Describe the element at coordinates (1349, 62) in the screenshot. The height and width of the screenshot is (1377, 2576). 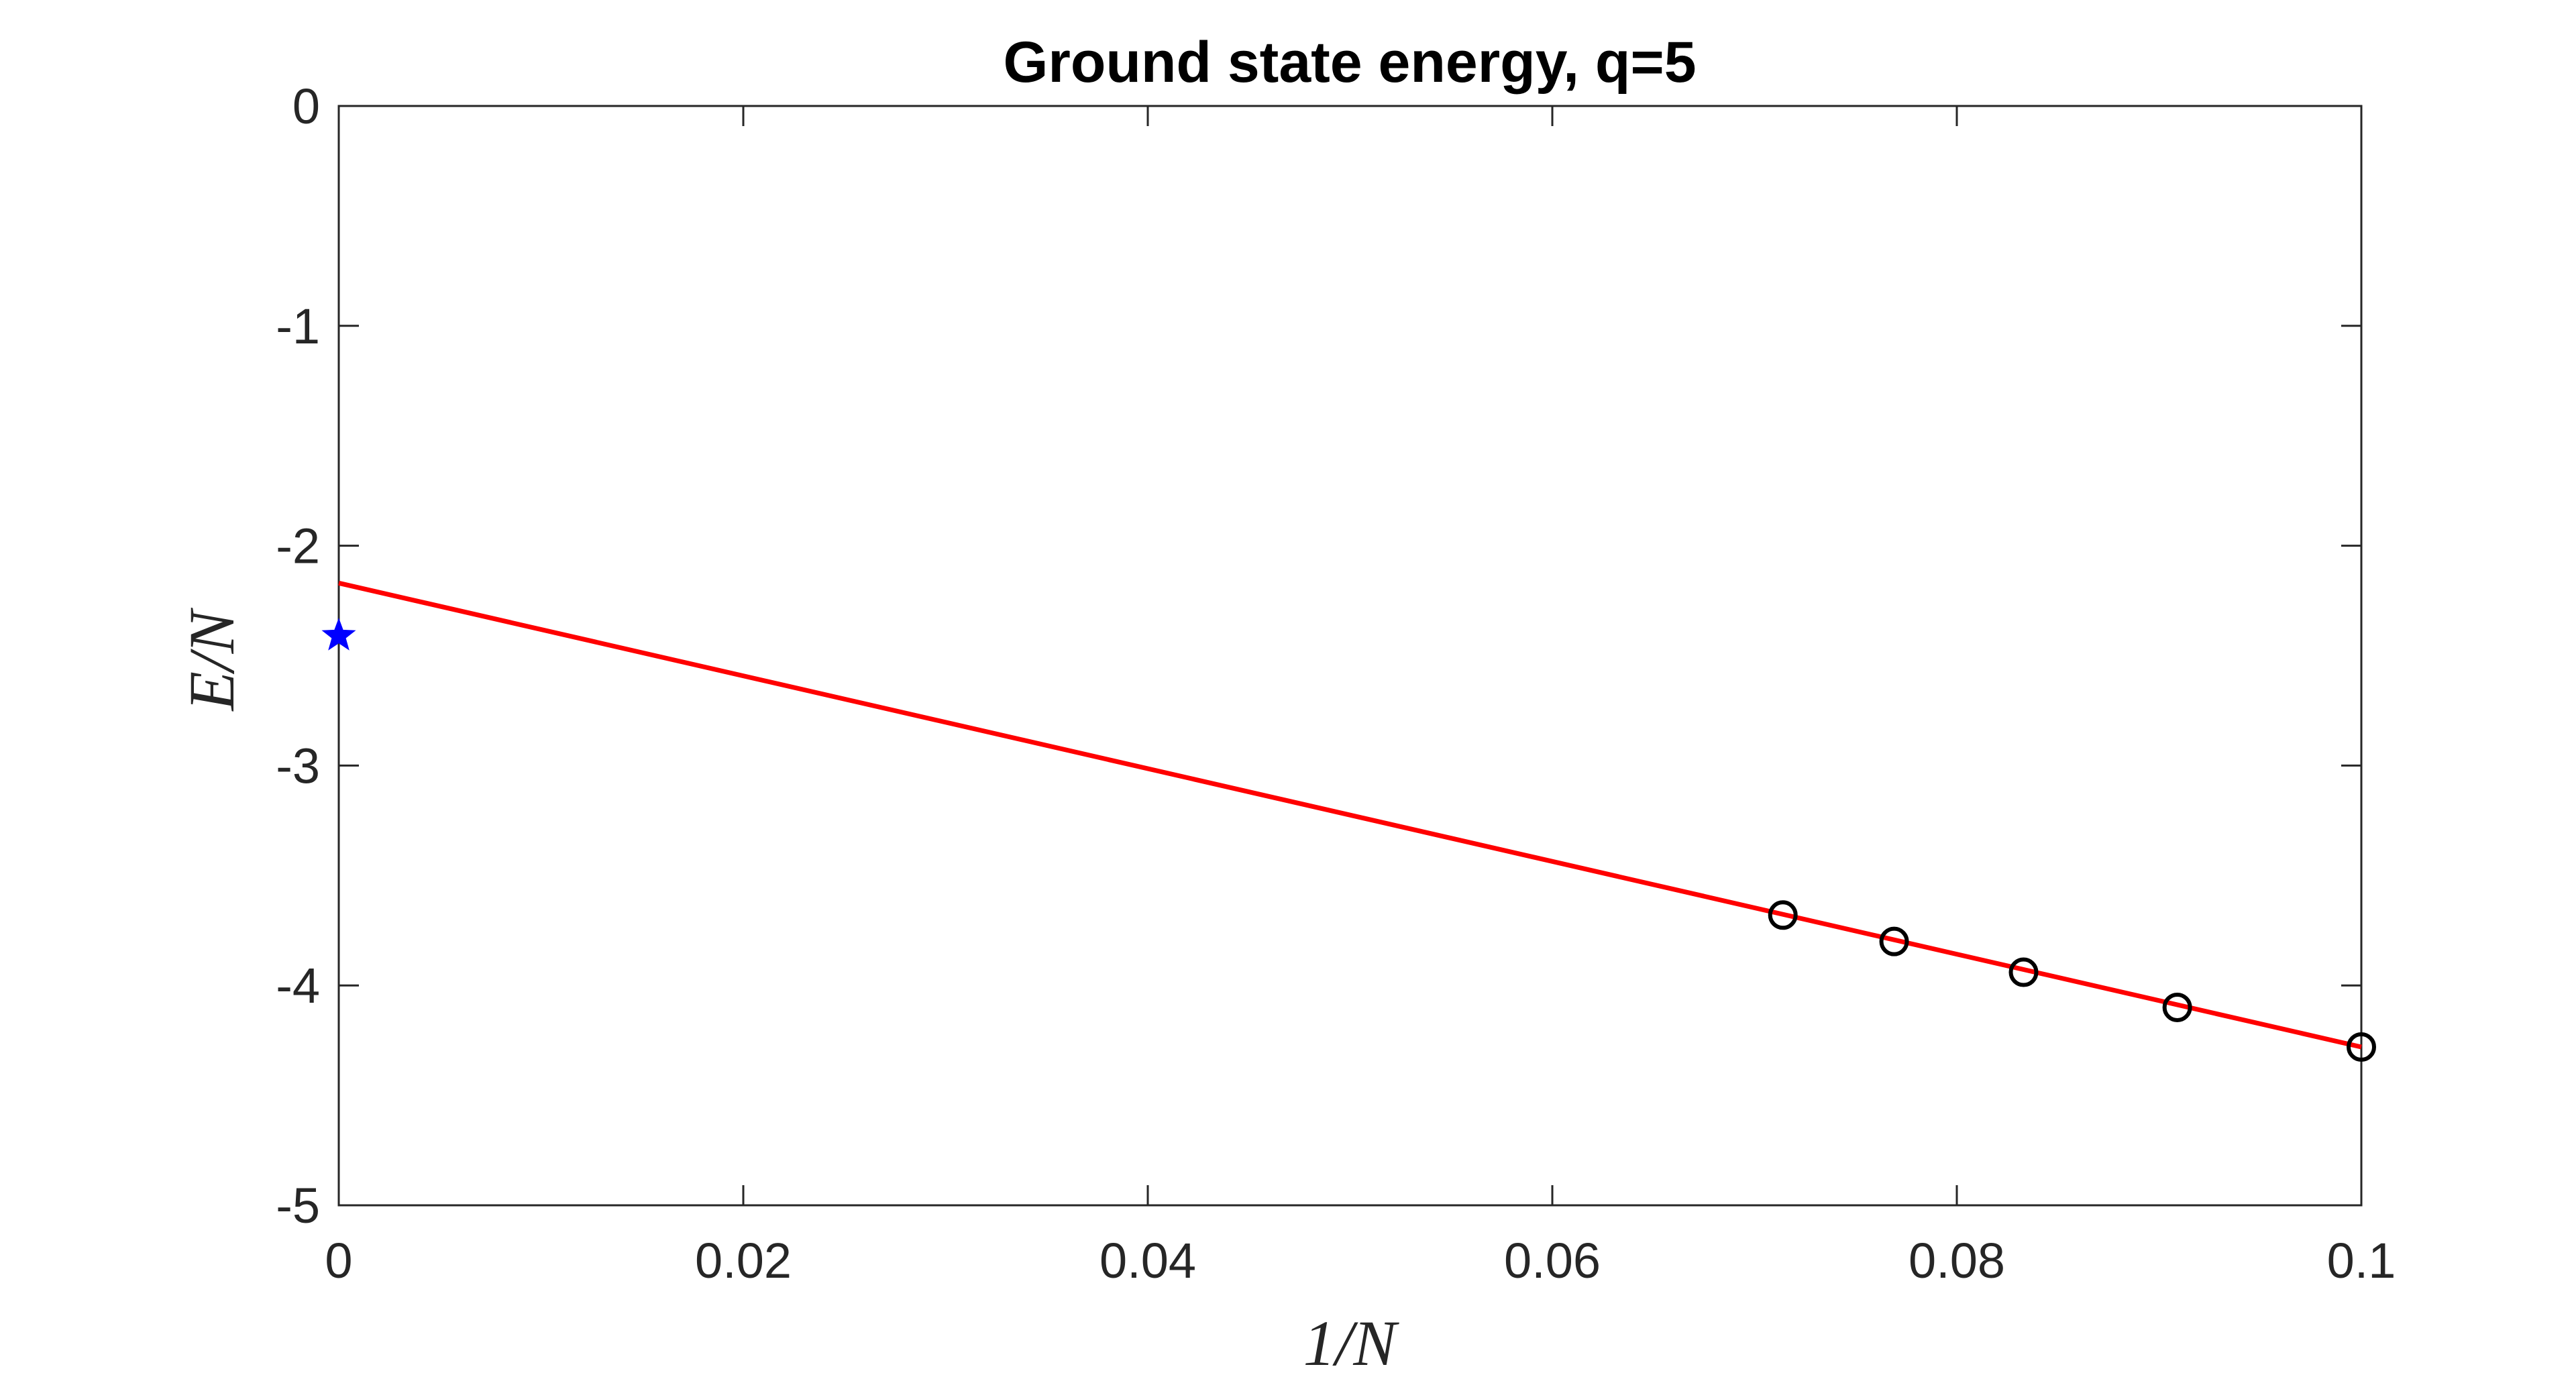
I see `chart-title: Ground state energy, q=5` at that location.